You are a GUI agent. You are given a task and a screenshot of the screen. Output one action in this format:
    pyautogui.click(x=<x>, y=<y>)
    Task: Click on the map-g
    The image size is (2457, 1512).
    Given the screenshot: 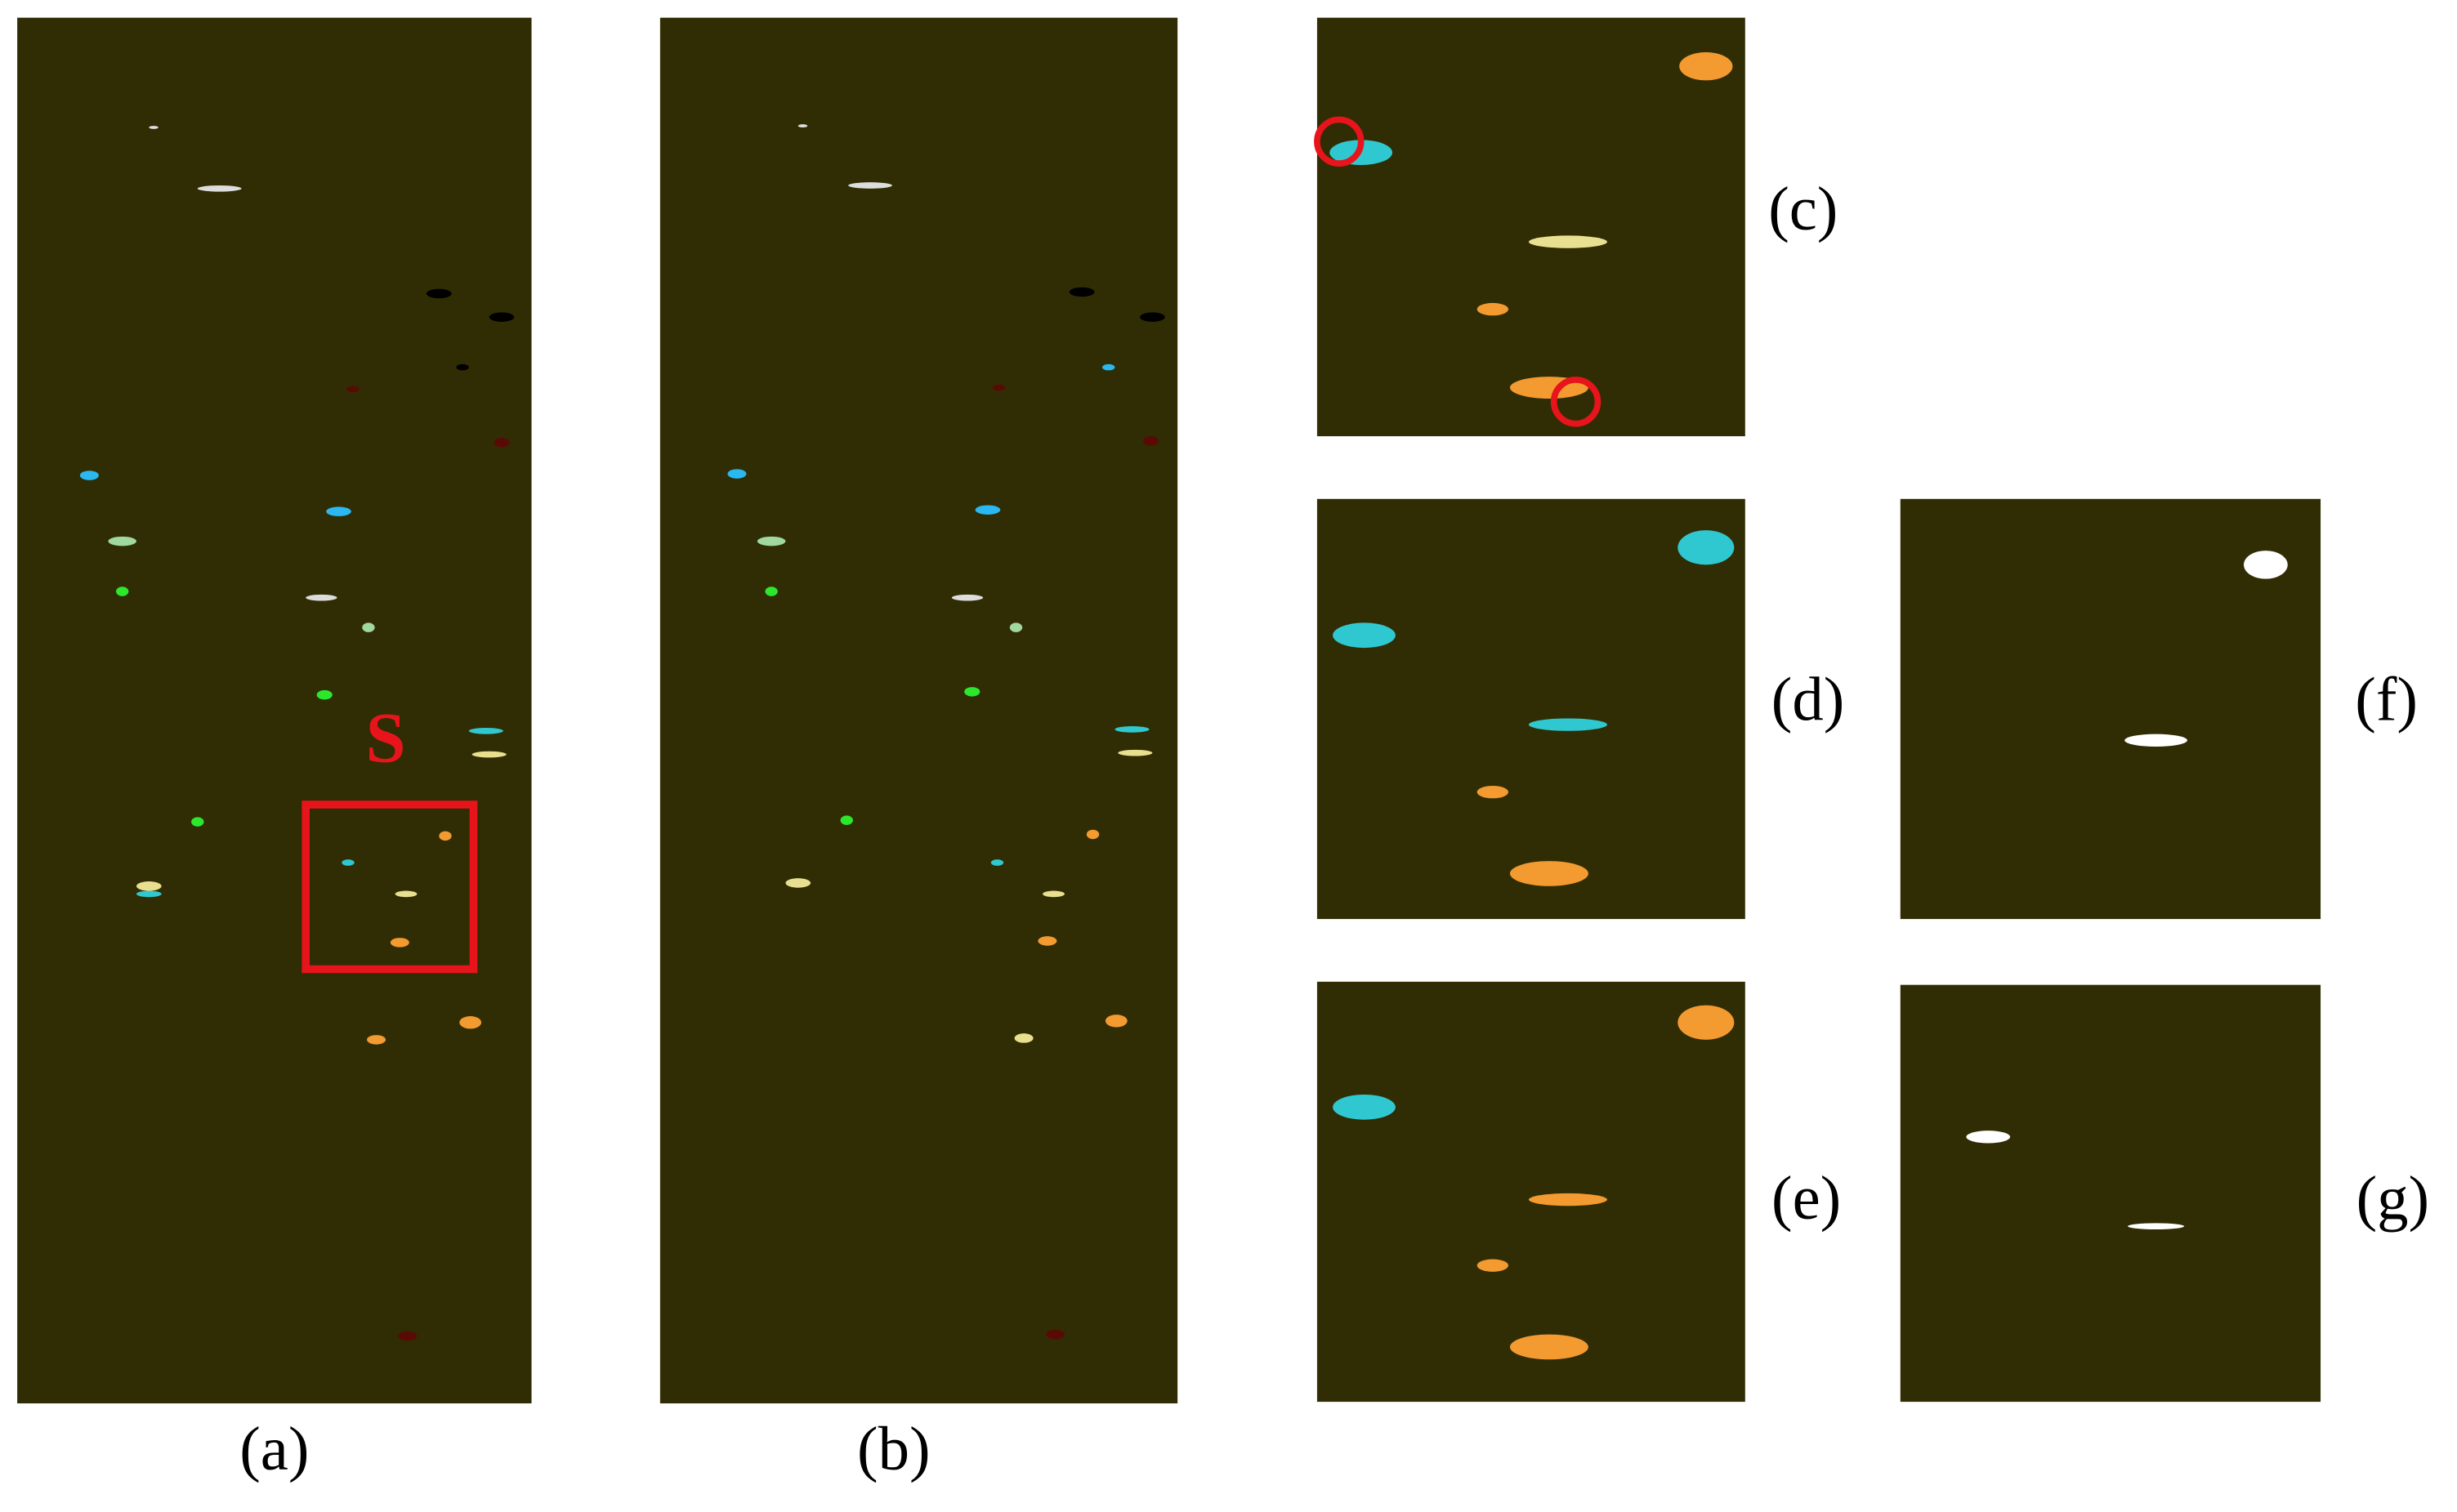 What is the action you would take?
    pyautogui.click(x=2110, y=1193)
    